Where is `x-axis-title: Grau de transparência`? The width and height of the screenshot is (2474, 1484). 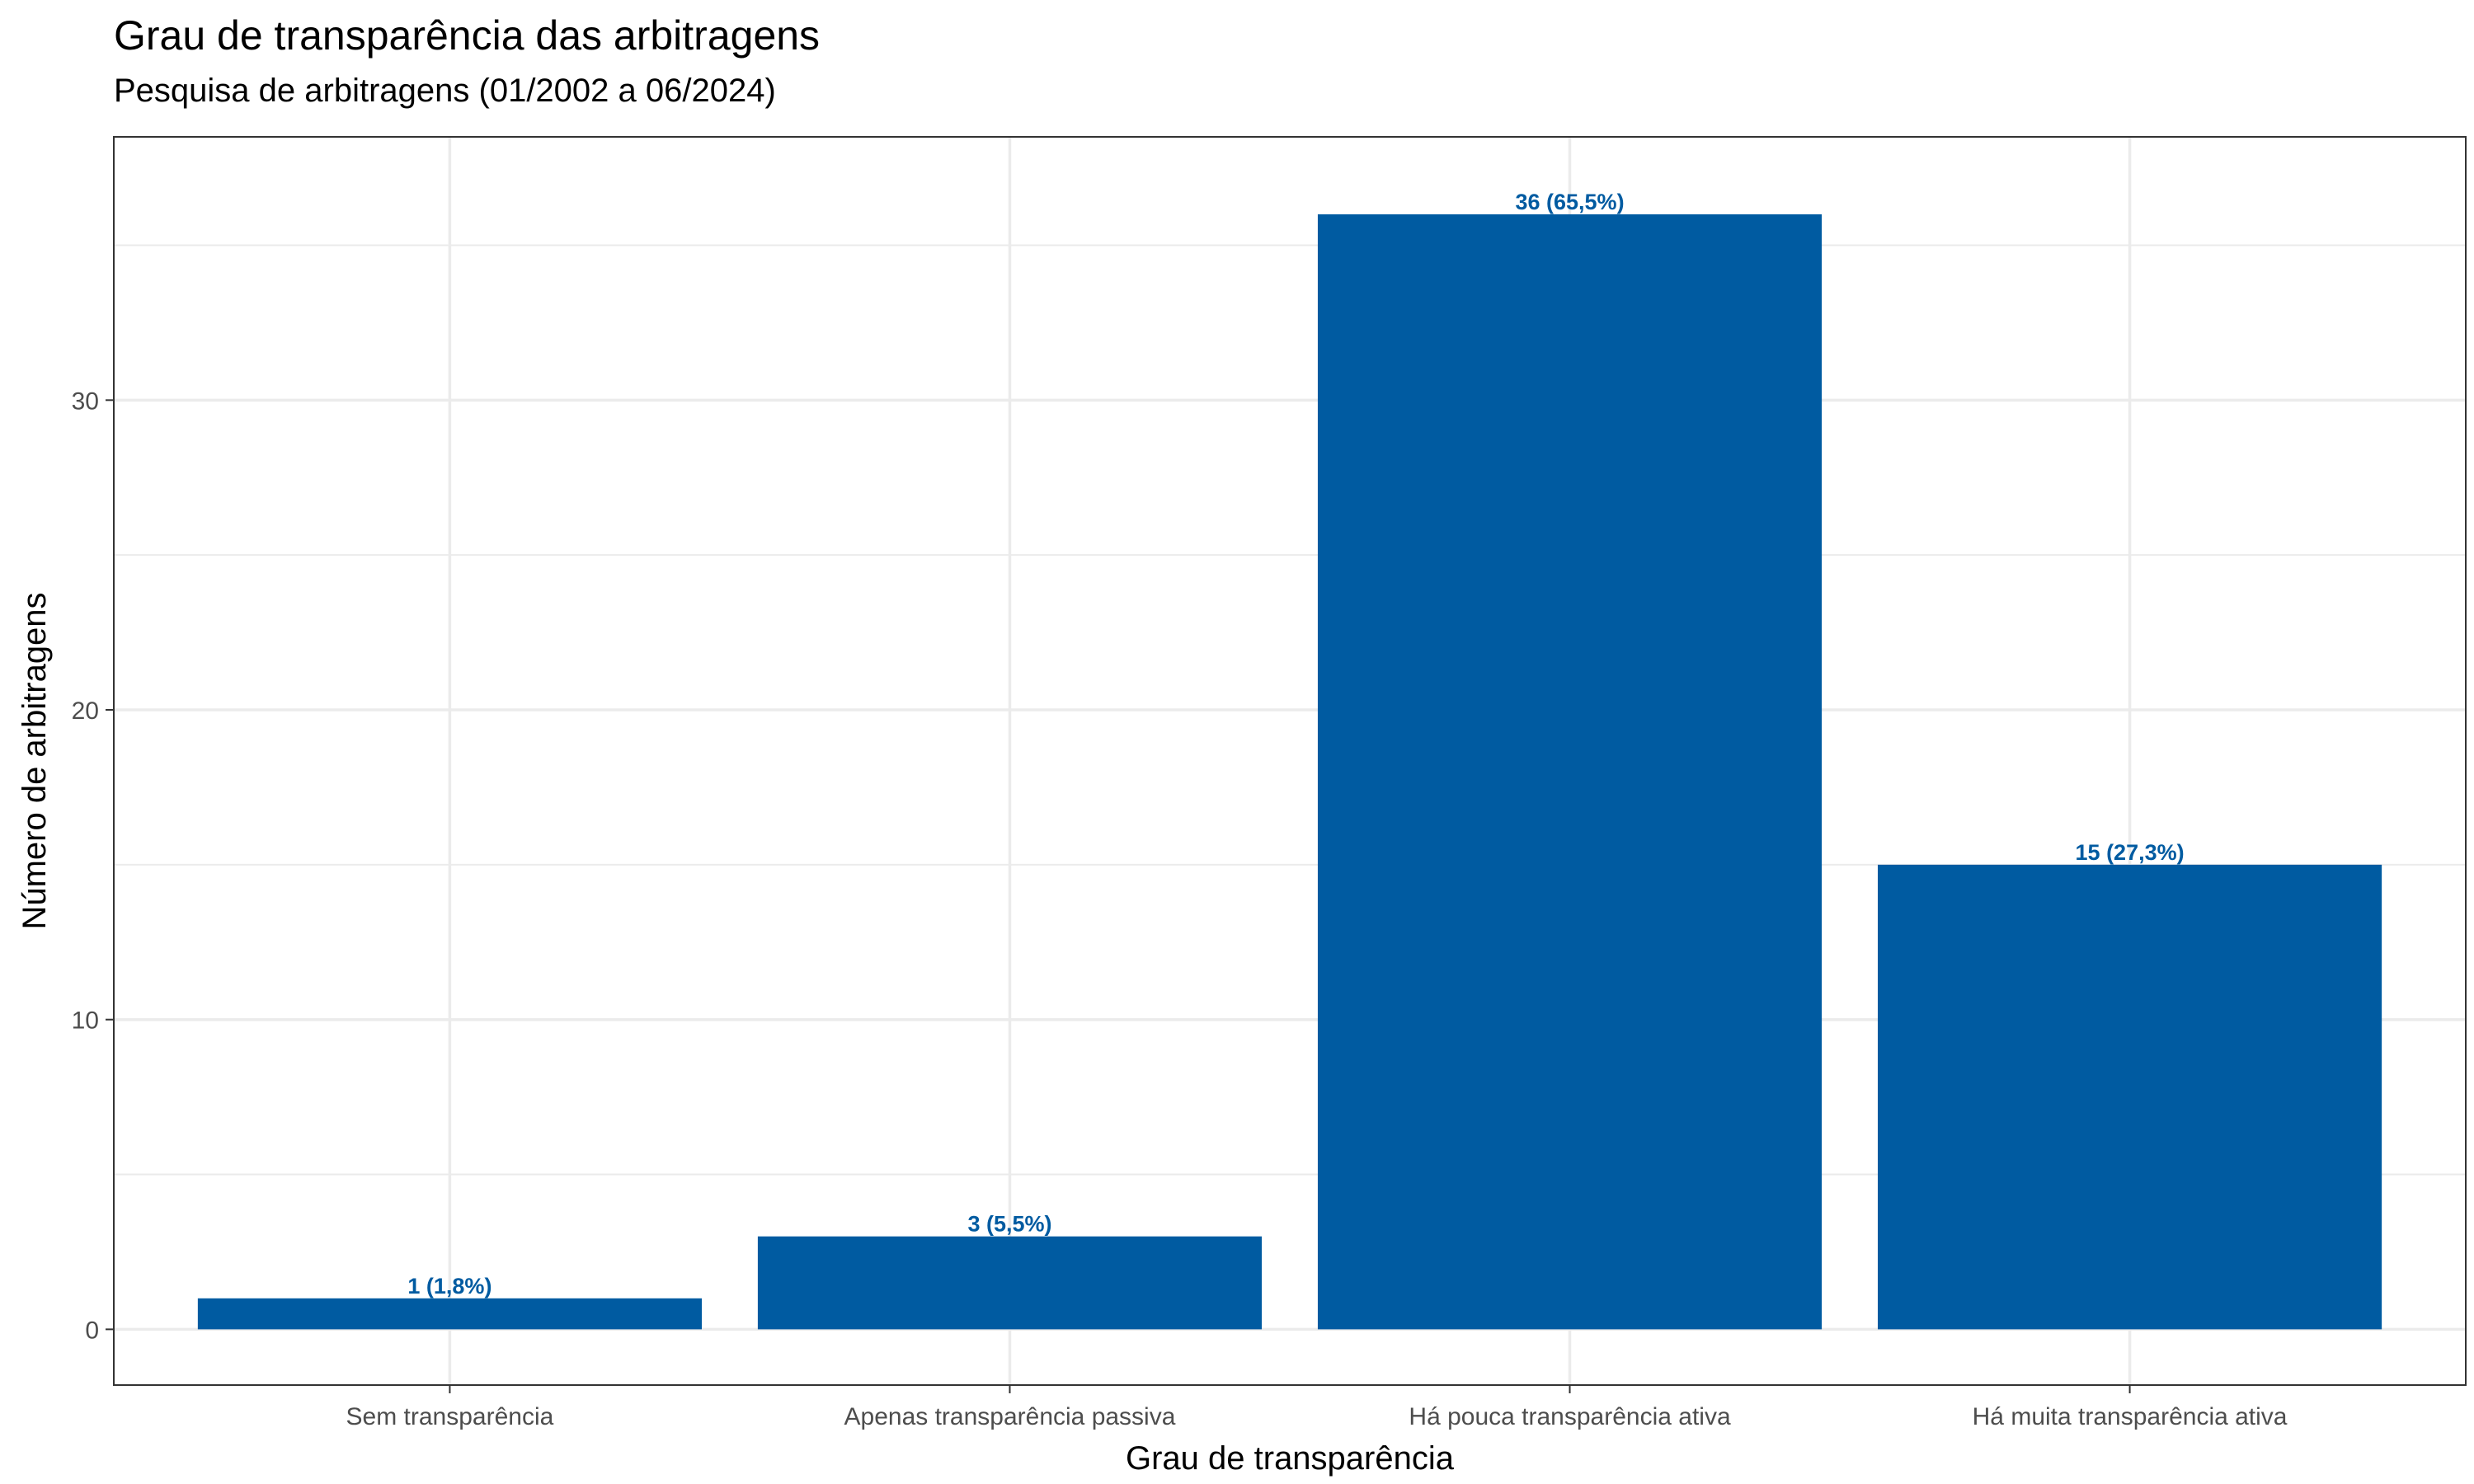 x-axis-title: Grau de transparência is located at coordinates (1290, 1458).